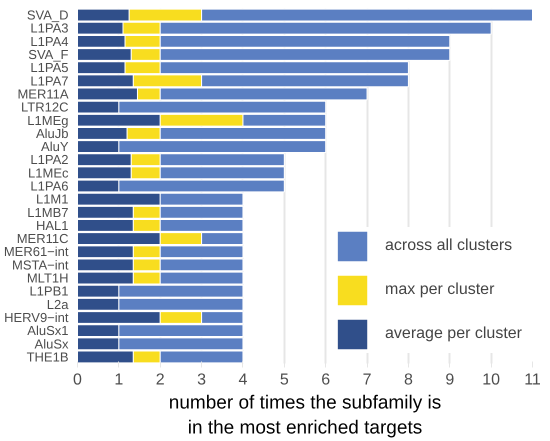 Image resolution: width=550 pixels, height=441 pixels. What do you see at coordinates (408, 380) in the screenshot?
I see `x-tick-label: 8` at bounding box center [408, 380].